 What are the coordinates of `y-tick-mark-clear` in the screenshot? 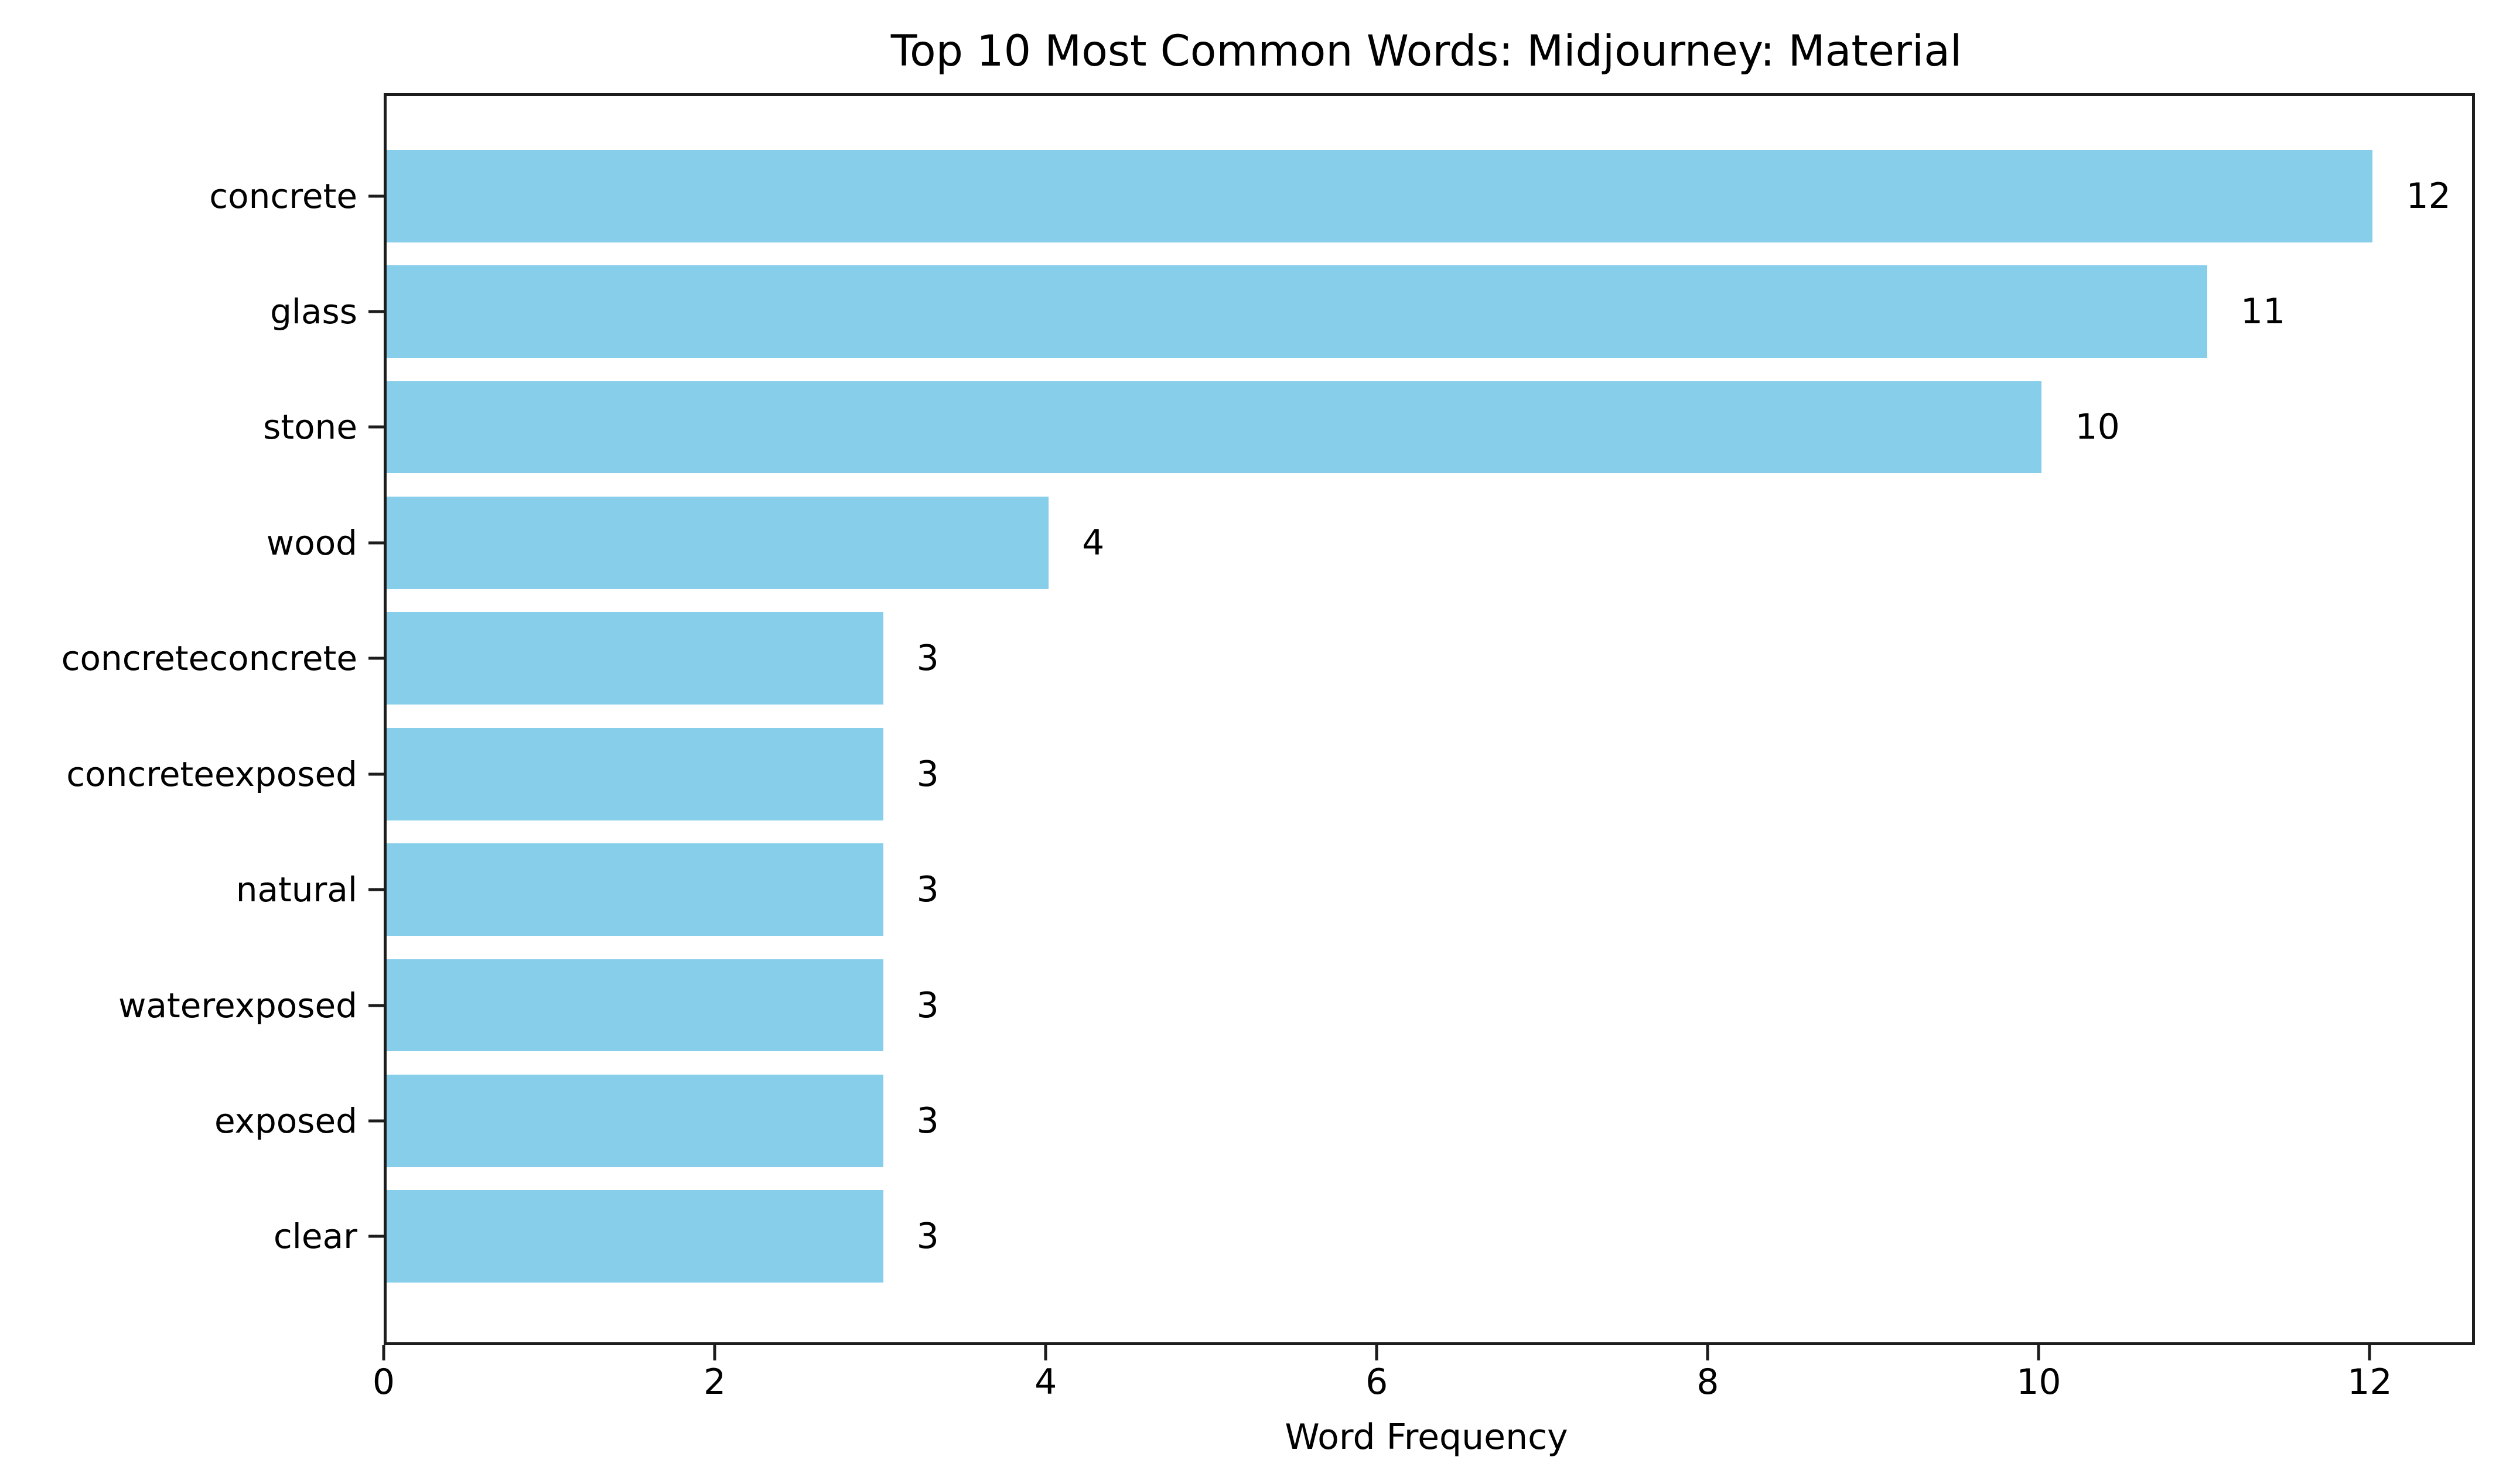 It's located at (376, 1236).